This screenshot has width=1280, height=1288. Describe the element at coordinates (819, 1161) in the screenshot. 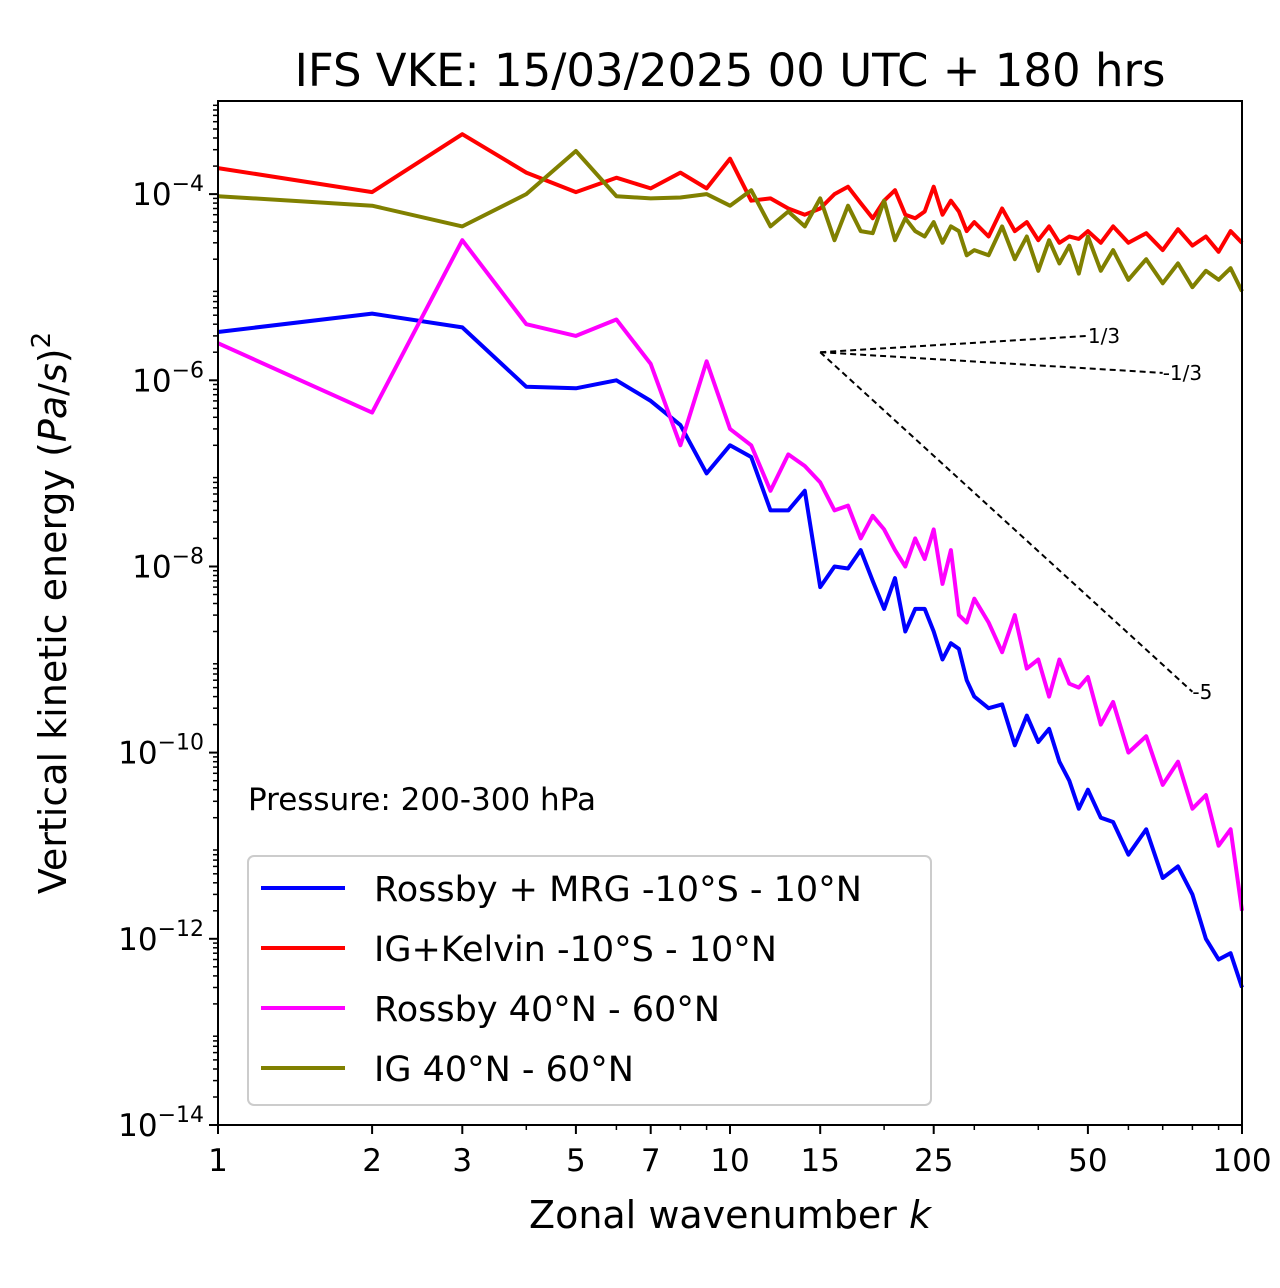

I see `x-tick-label: 15` at that location.